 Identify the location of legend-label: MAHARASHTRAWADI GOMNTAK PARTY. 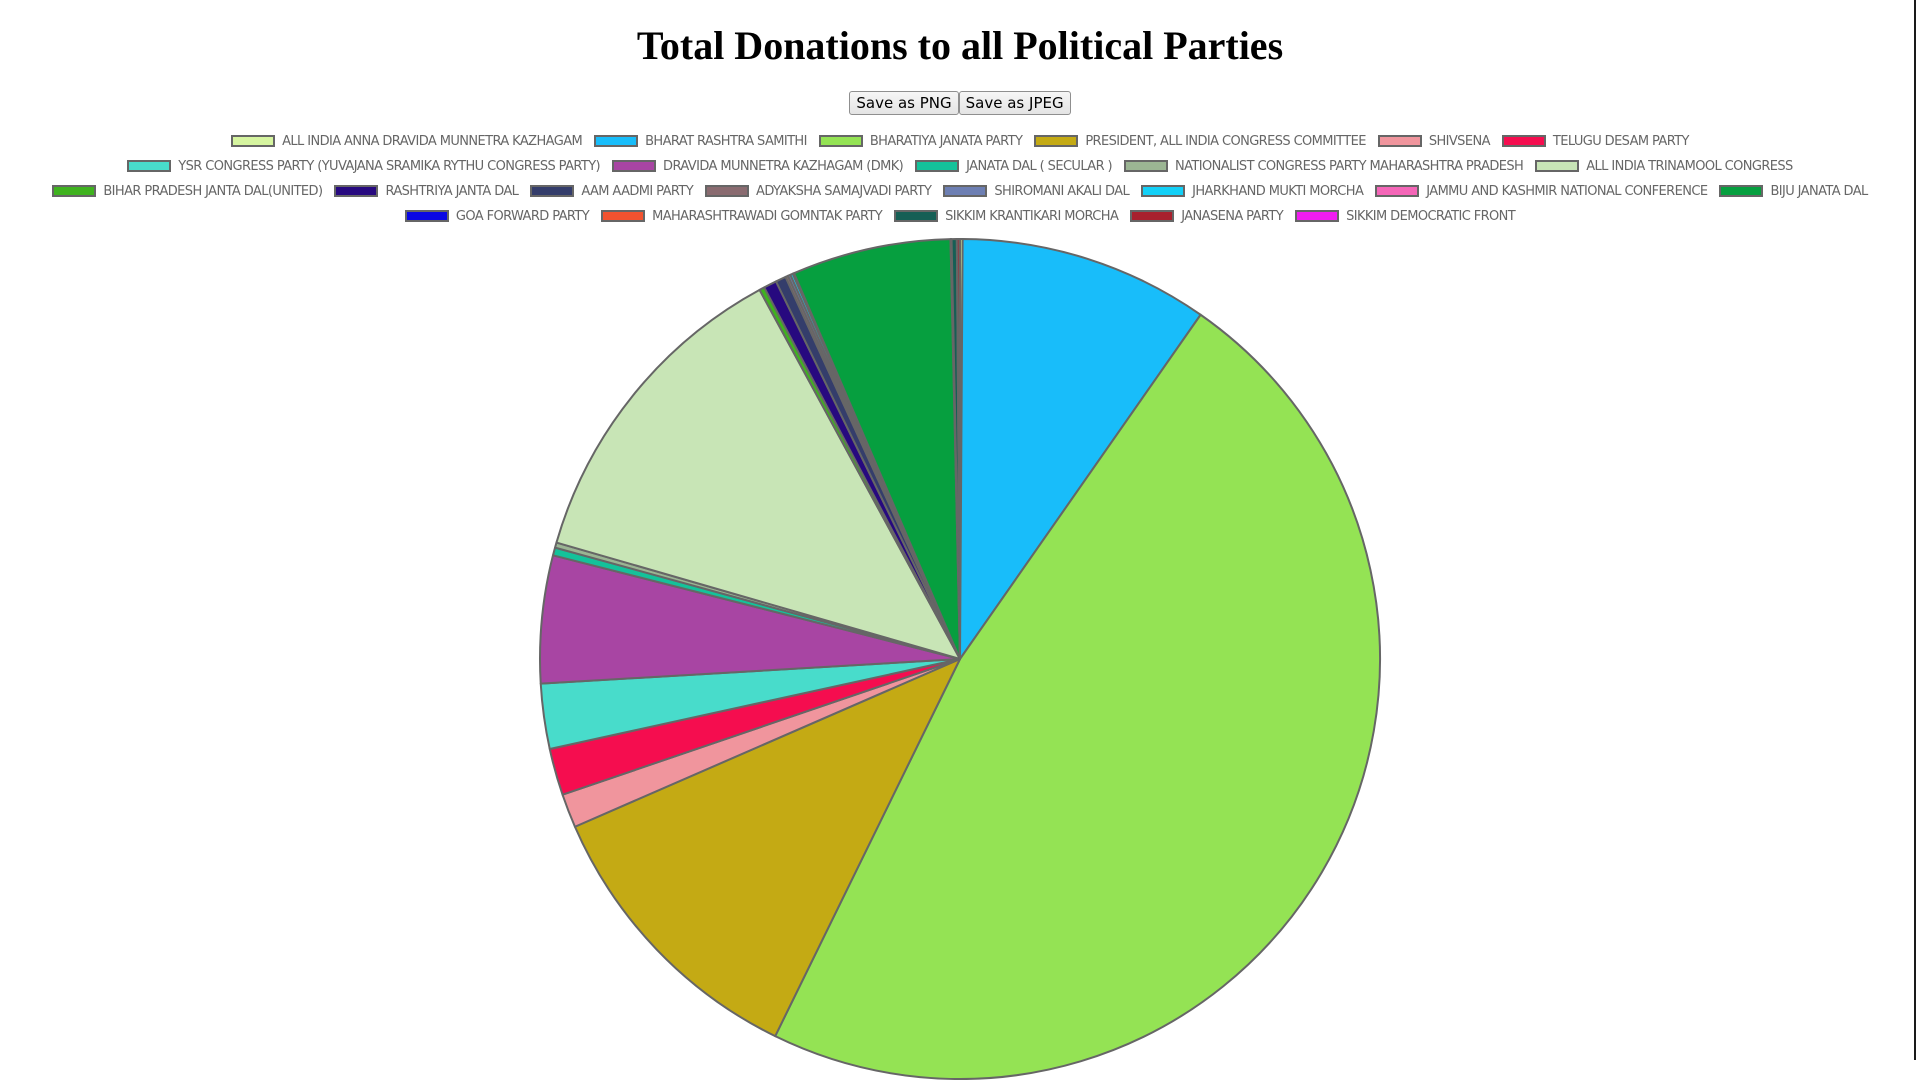
(767, 216).